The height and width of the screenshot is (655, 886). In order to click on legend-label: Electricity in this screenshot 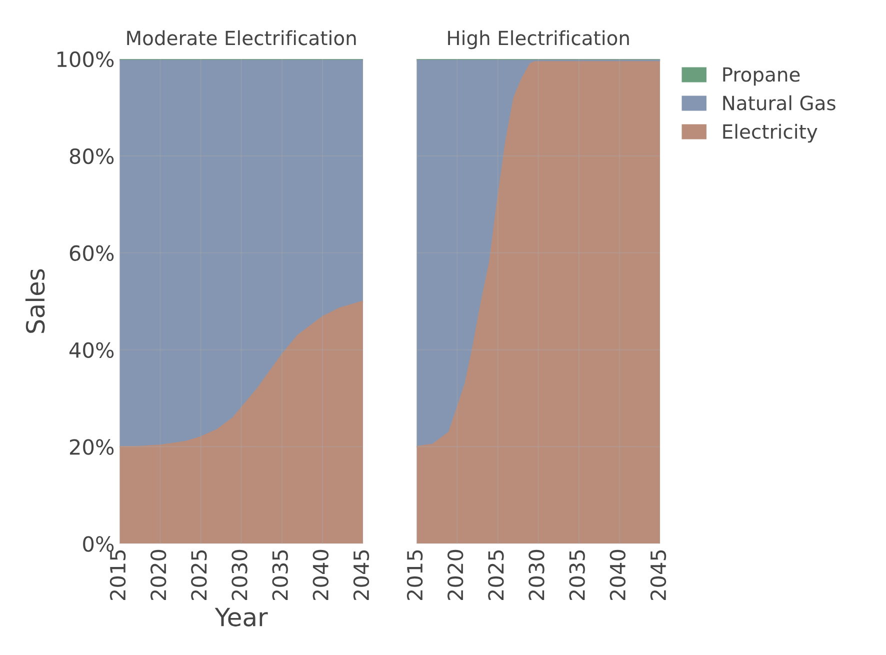, I will do `click(770, 133)`.